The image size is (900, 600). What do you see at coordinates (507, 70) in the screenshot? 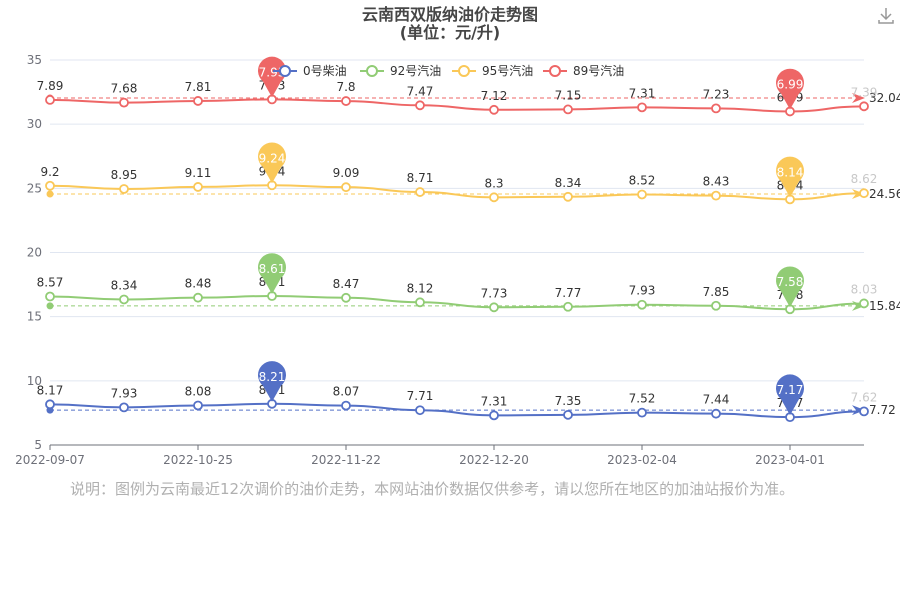
I see `legend-label: 95号汽油` at bounding box center [507, 70].